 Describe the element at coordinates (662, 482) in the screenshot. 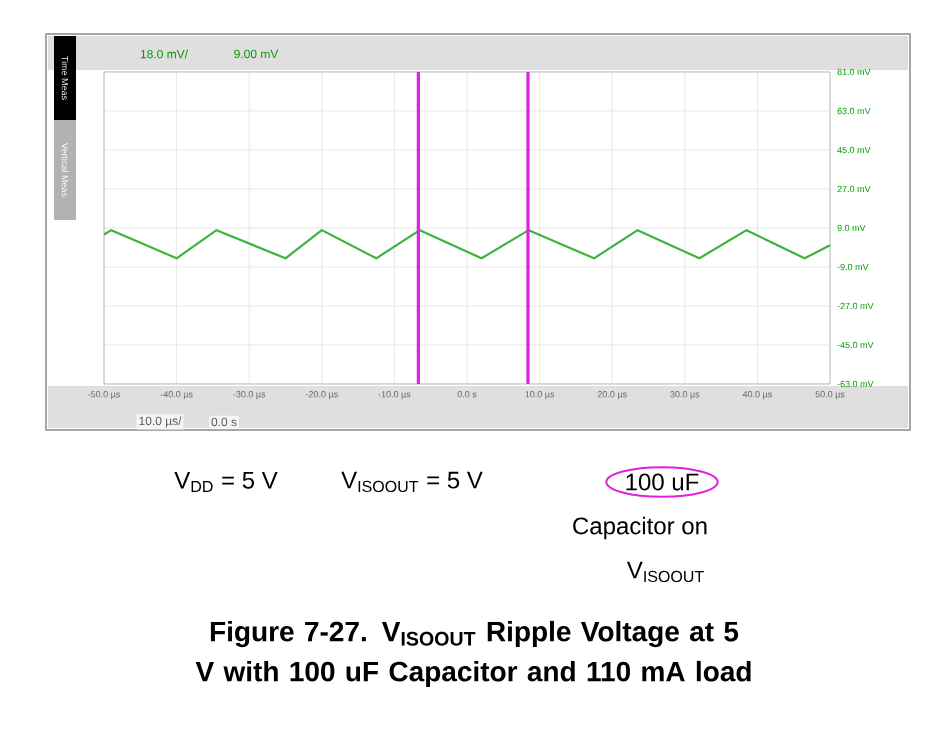

I see `text: 100 uF` at that location.